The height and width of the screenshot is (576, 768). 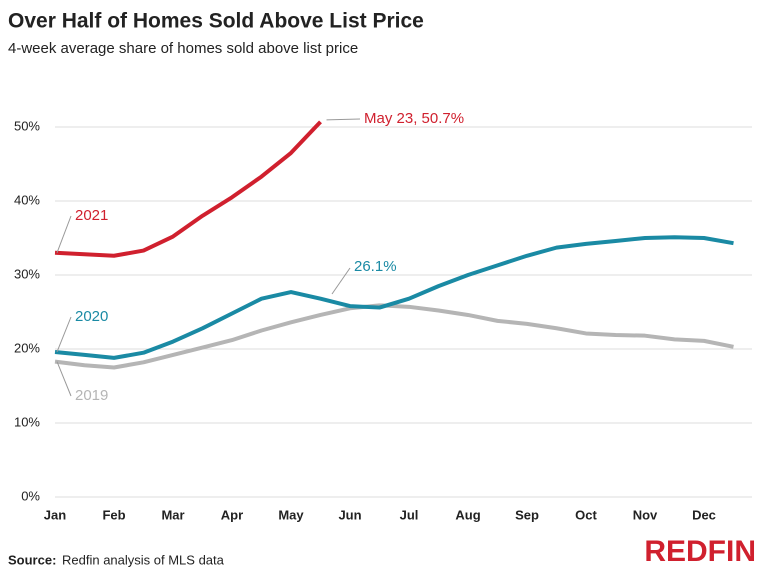 I want to click on y-tick-label: 0%, so click(x=30, y=495).